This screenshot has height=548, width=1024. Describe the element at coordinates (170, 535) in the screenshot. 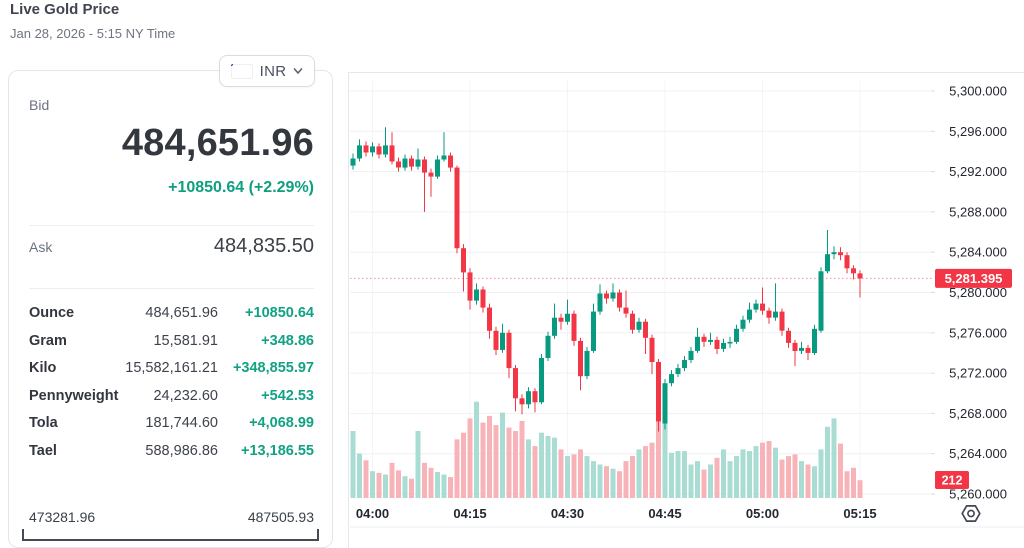

I see `range-bar` at that location.